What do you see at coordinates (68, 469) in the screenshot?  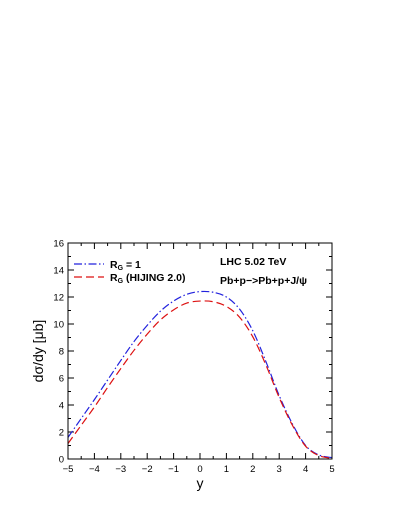 I see `x-tick-label: −5` at bounding box center [68, 469].